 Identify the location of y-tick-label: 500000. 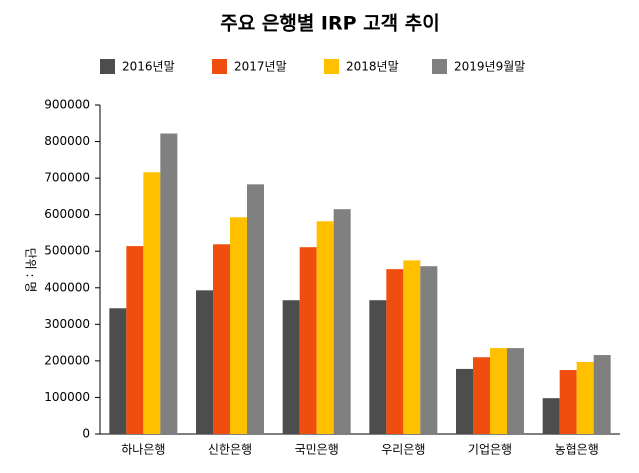
(67, 251).